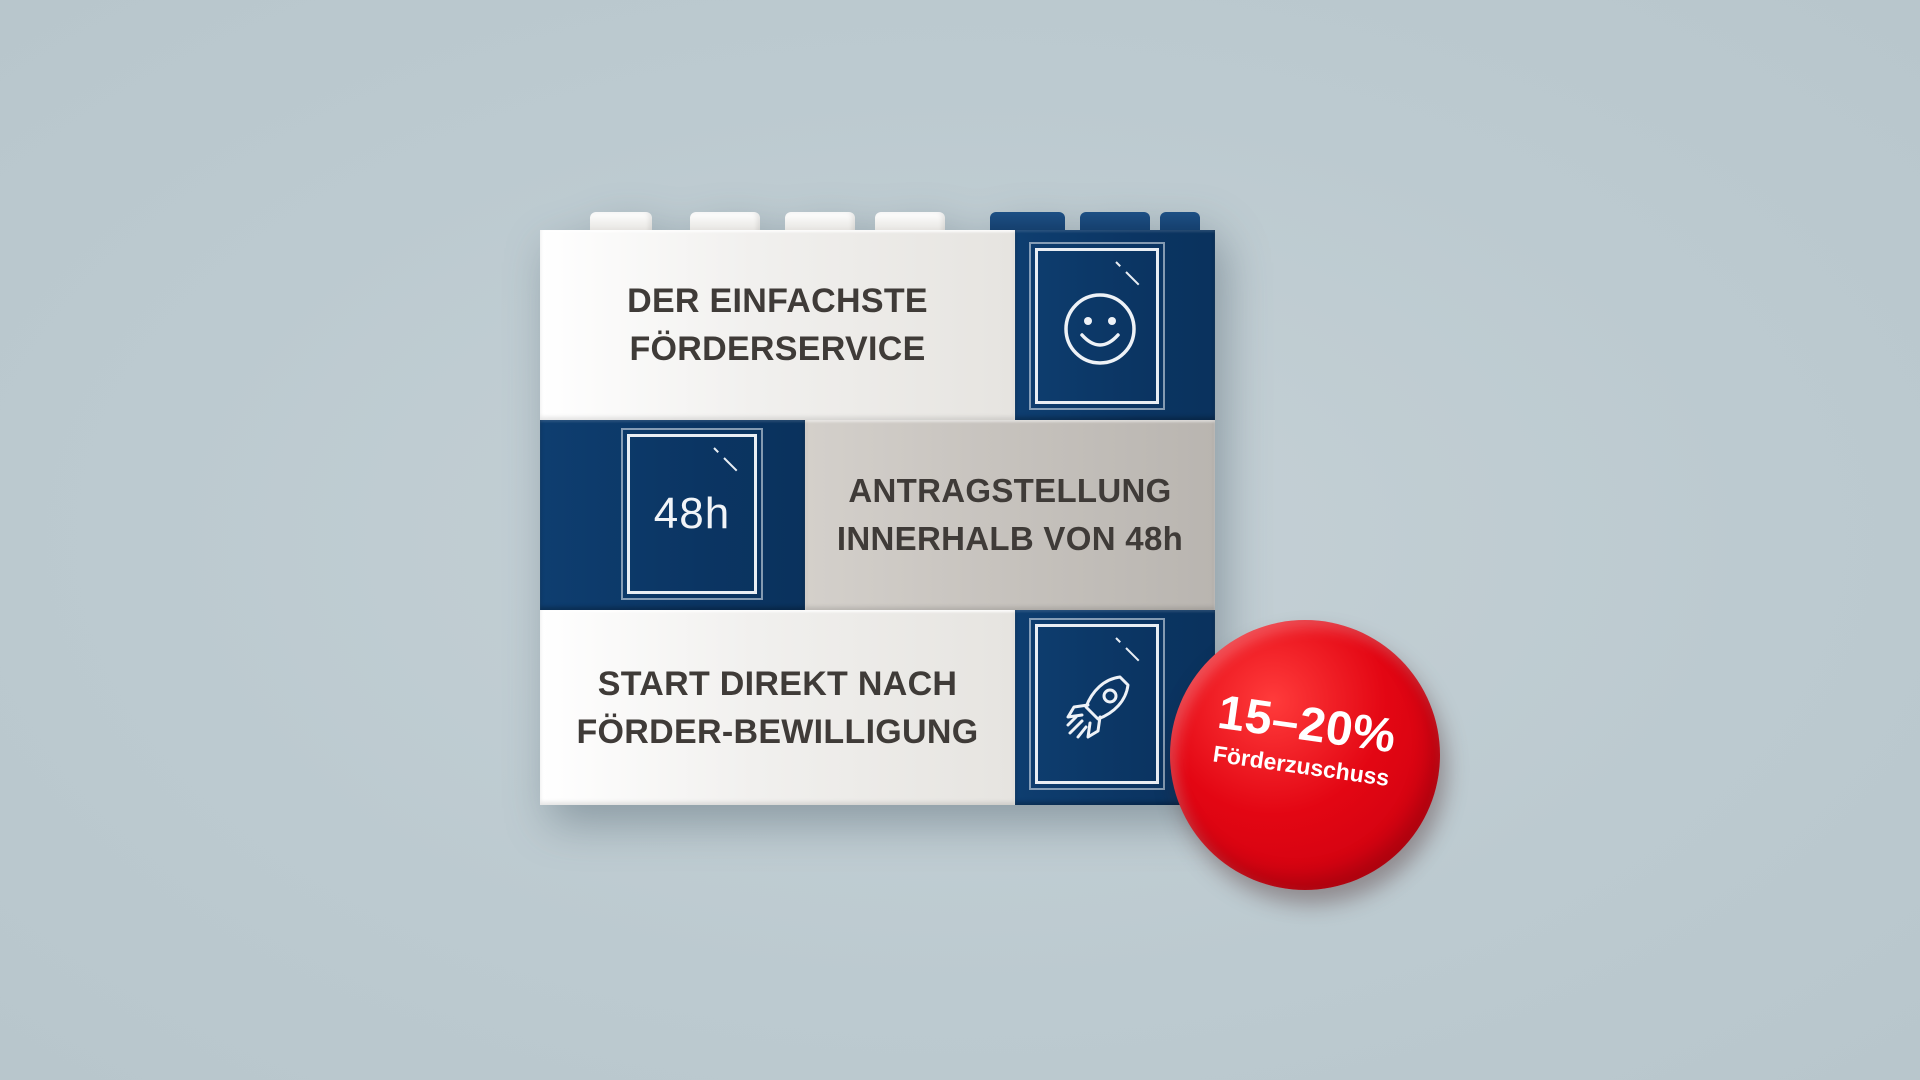  What do you see at coordinates (1100, 329) in the screenshot?
I see `smiley-icon` at bounding box center [1100, 329].